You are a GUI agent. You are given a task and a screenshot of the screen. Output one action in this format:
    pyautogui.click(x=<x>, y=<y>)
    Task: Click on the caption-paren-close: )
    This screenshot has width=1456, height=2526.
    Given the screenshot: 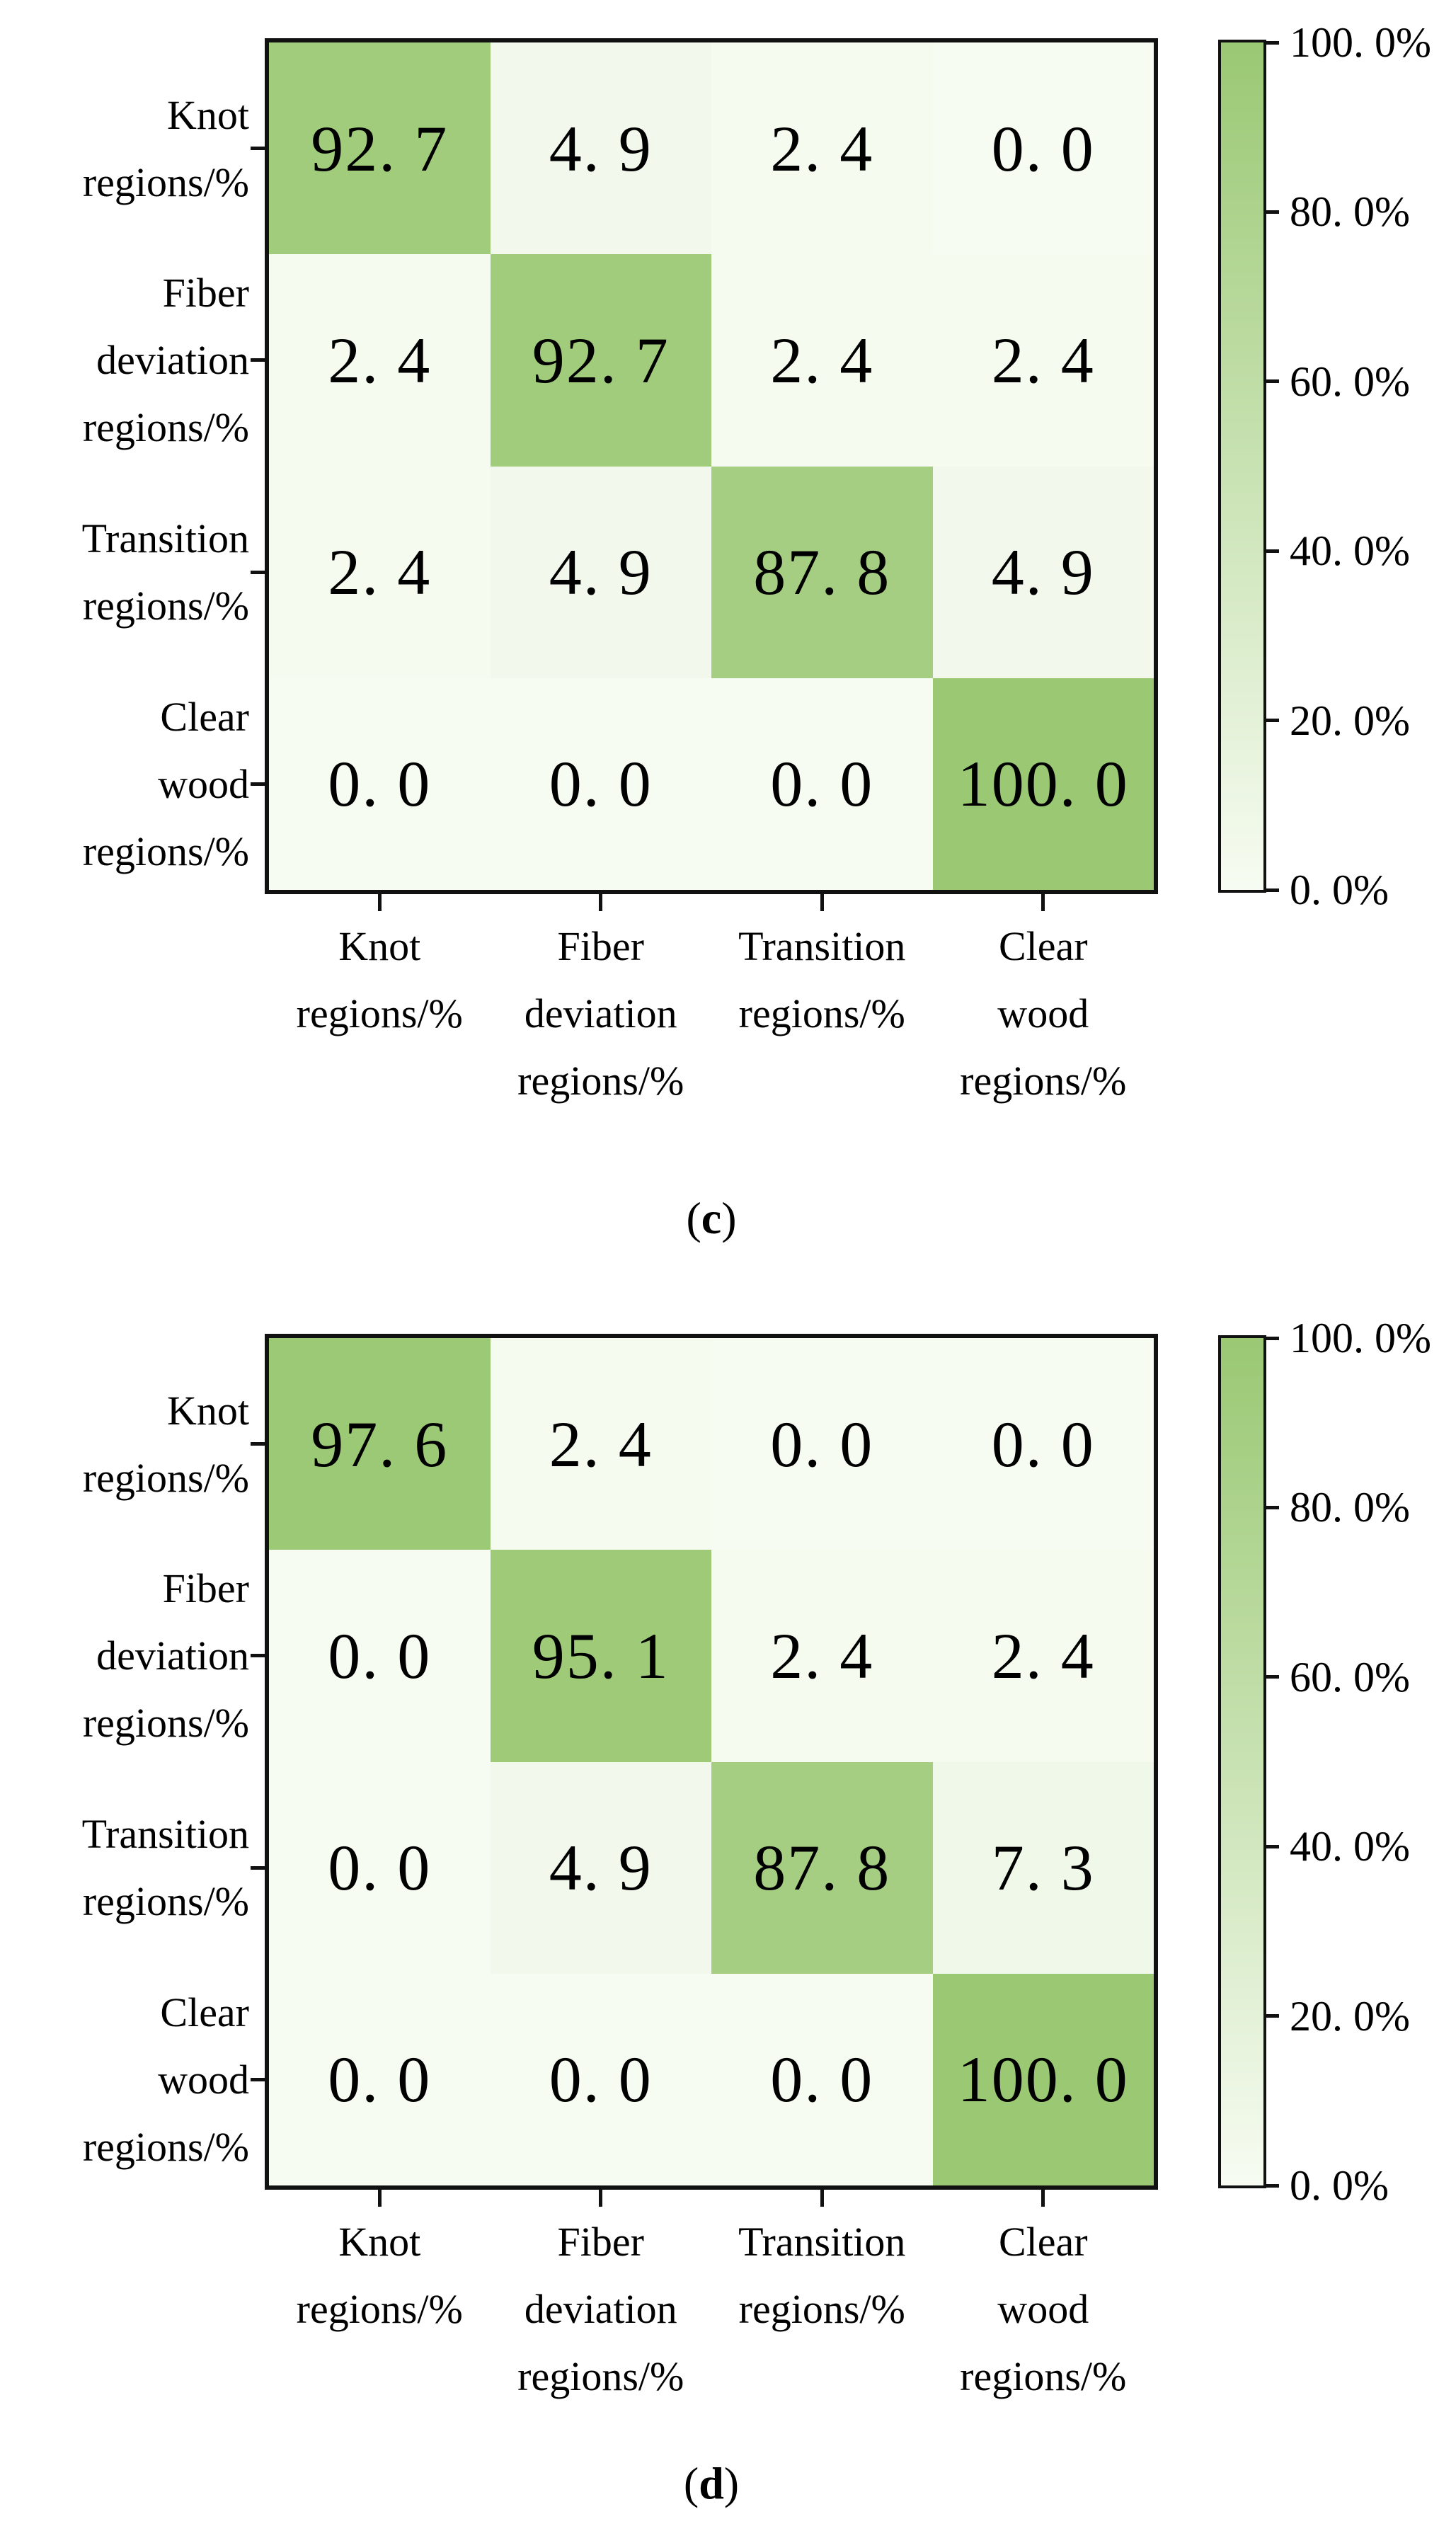 What is the action you would take?
    pyautogui.click(x=732, y=2483)
    